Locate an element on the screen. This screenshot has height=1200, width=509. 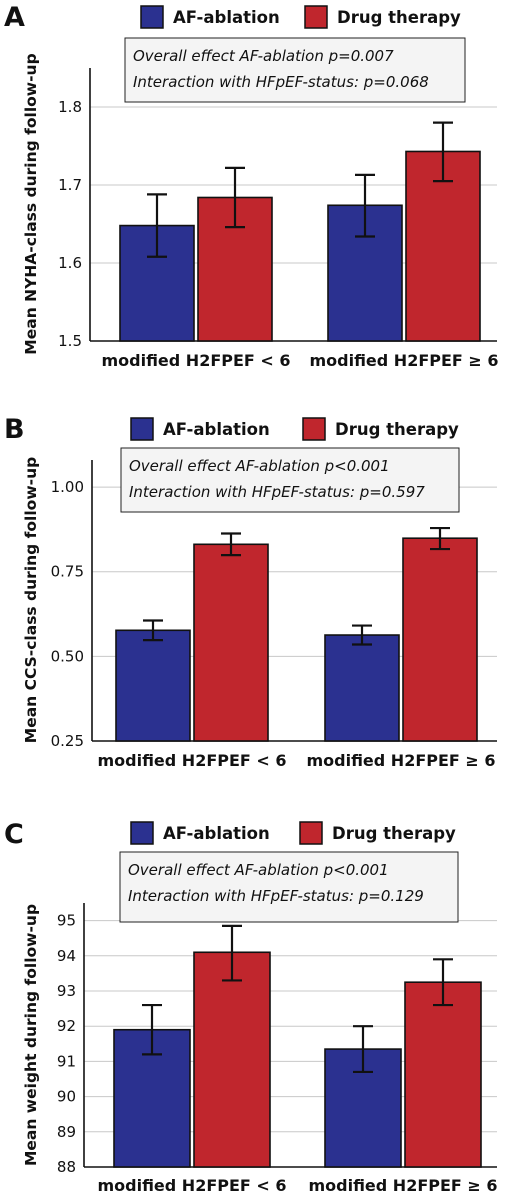
panel-letter-a: A is located at coordinates (14, 17).